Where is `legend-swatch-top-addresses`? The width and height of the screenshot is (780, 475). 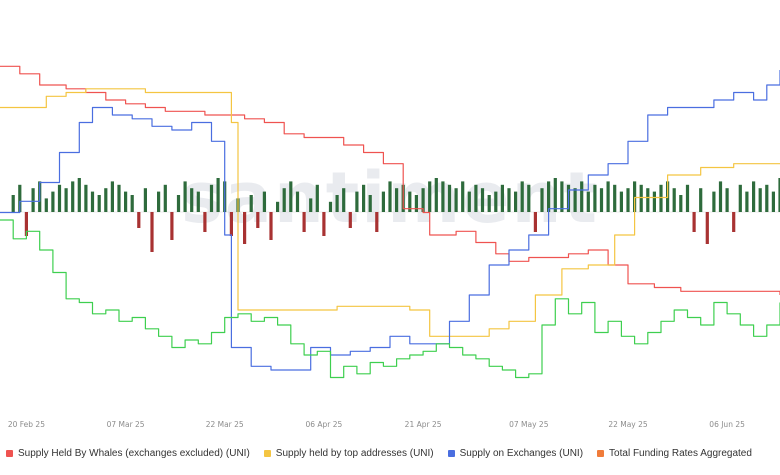 legend-swatch-top-addresses is located at coordinates (267, 453).